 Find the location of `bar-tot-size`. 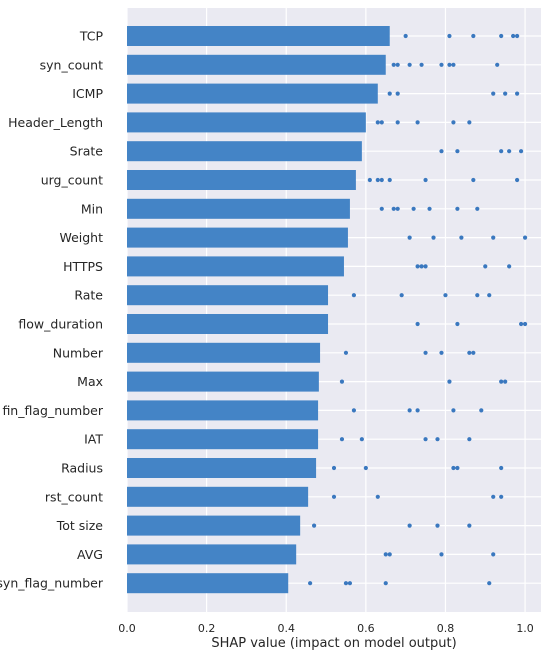

bar-tot-size is located at coordinates (214, 525).